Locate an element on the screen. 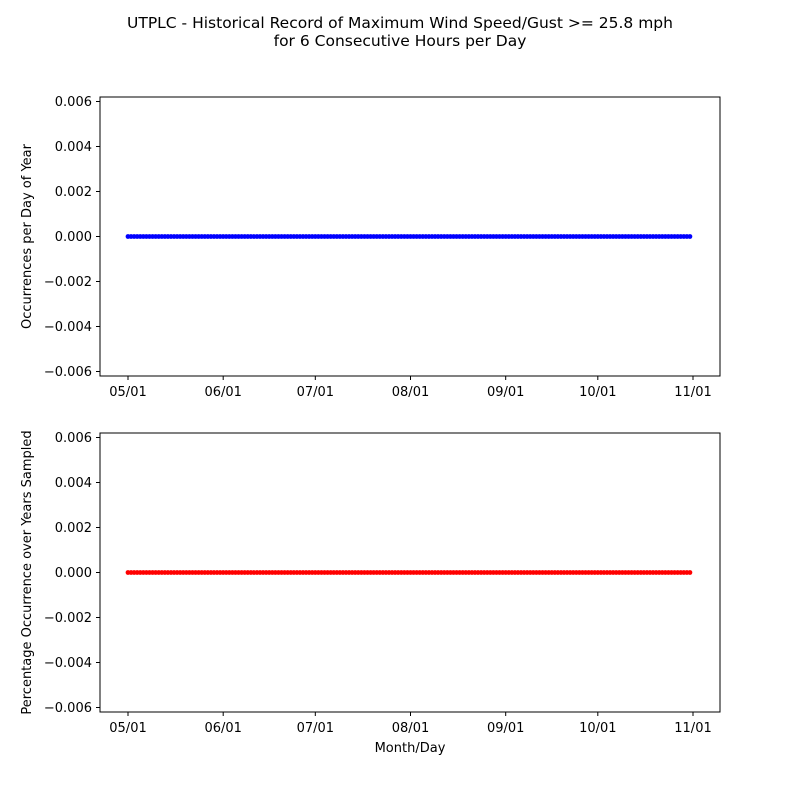 The height and width of the screenshot is (800, 800). x-axis-label: Month/Day is located at coordinates (410, 748).